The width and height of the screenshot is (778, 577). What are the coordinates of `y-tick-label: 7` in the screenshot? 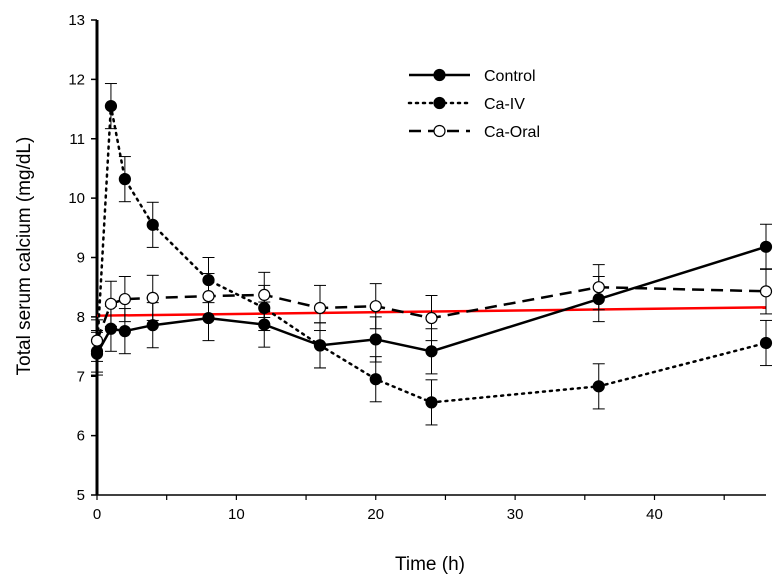 It's located at (81, 376).